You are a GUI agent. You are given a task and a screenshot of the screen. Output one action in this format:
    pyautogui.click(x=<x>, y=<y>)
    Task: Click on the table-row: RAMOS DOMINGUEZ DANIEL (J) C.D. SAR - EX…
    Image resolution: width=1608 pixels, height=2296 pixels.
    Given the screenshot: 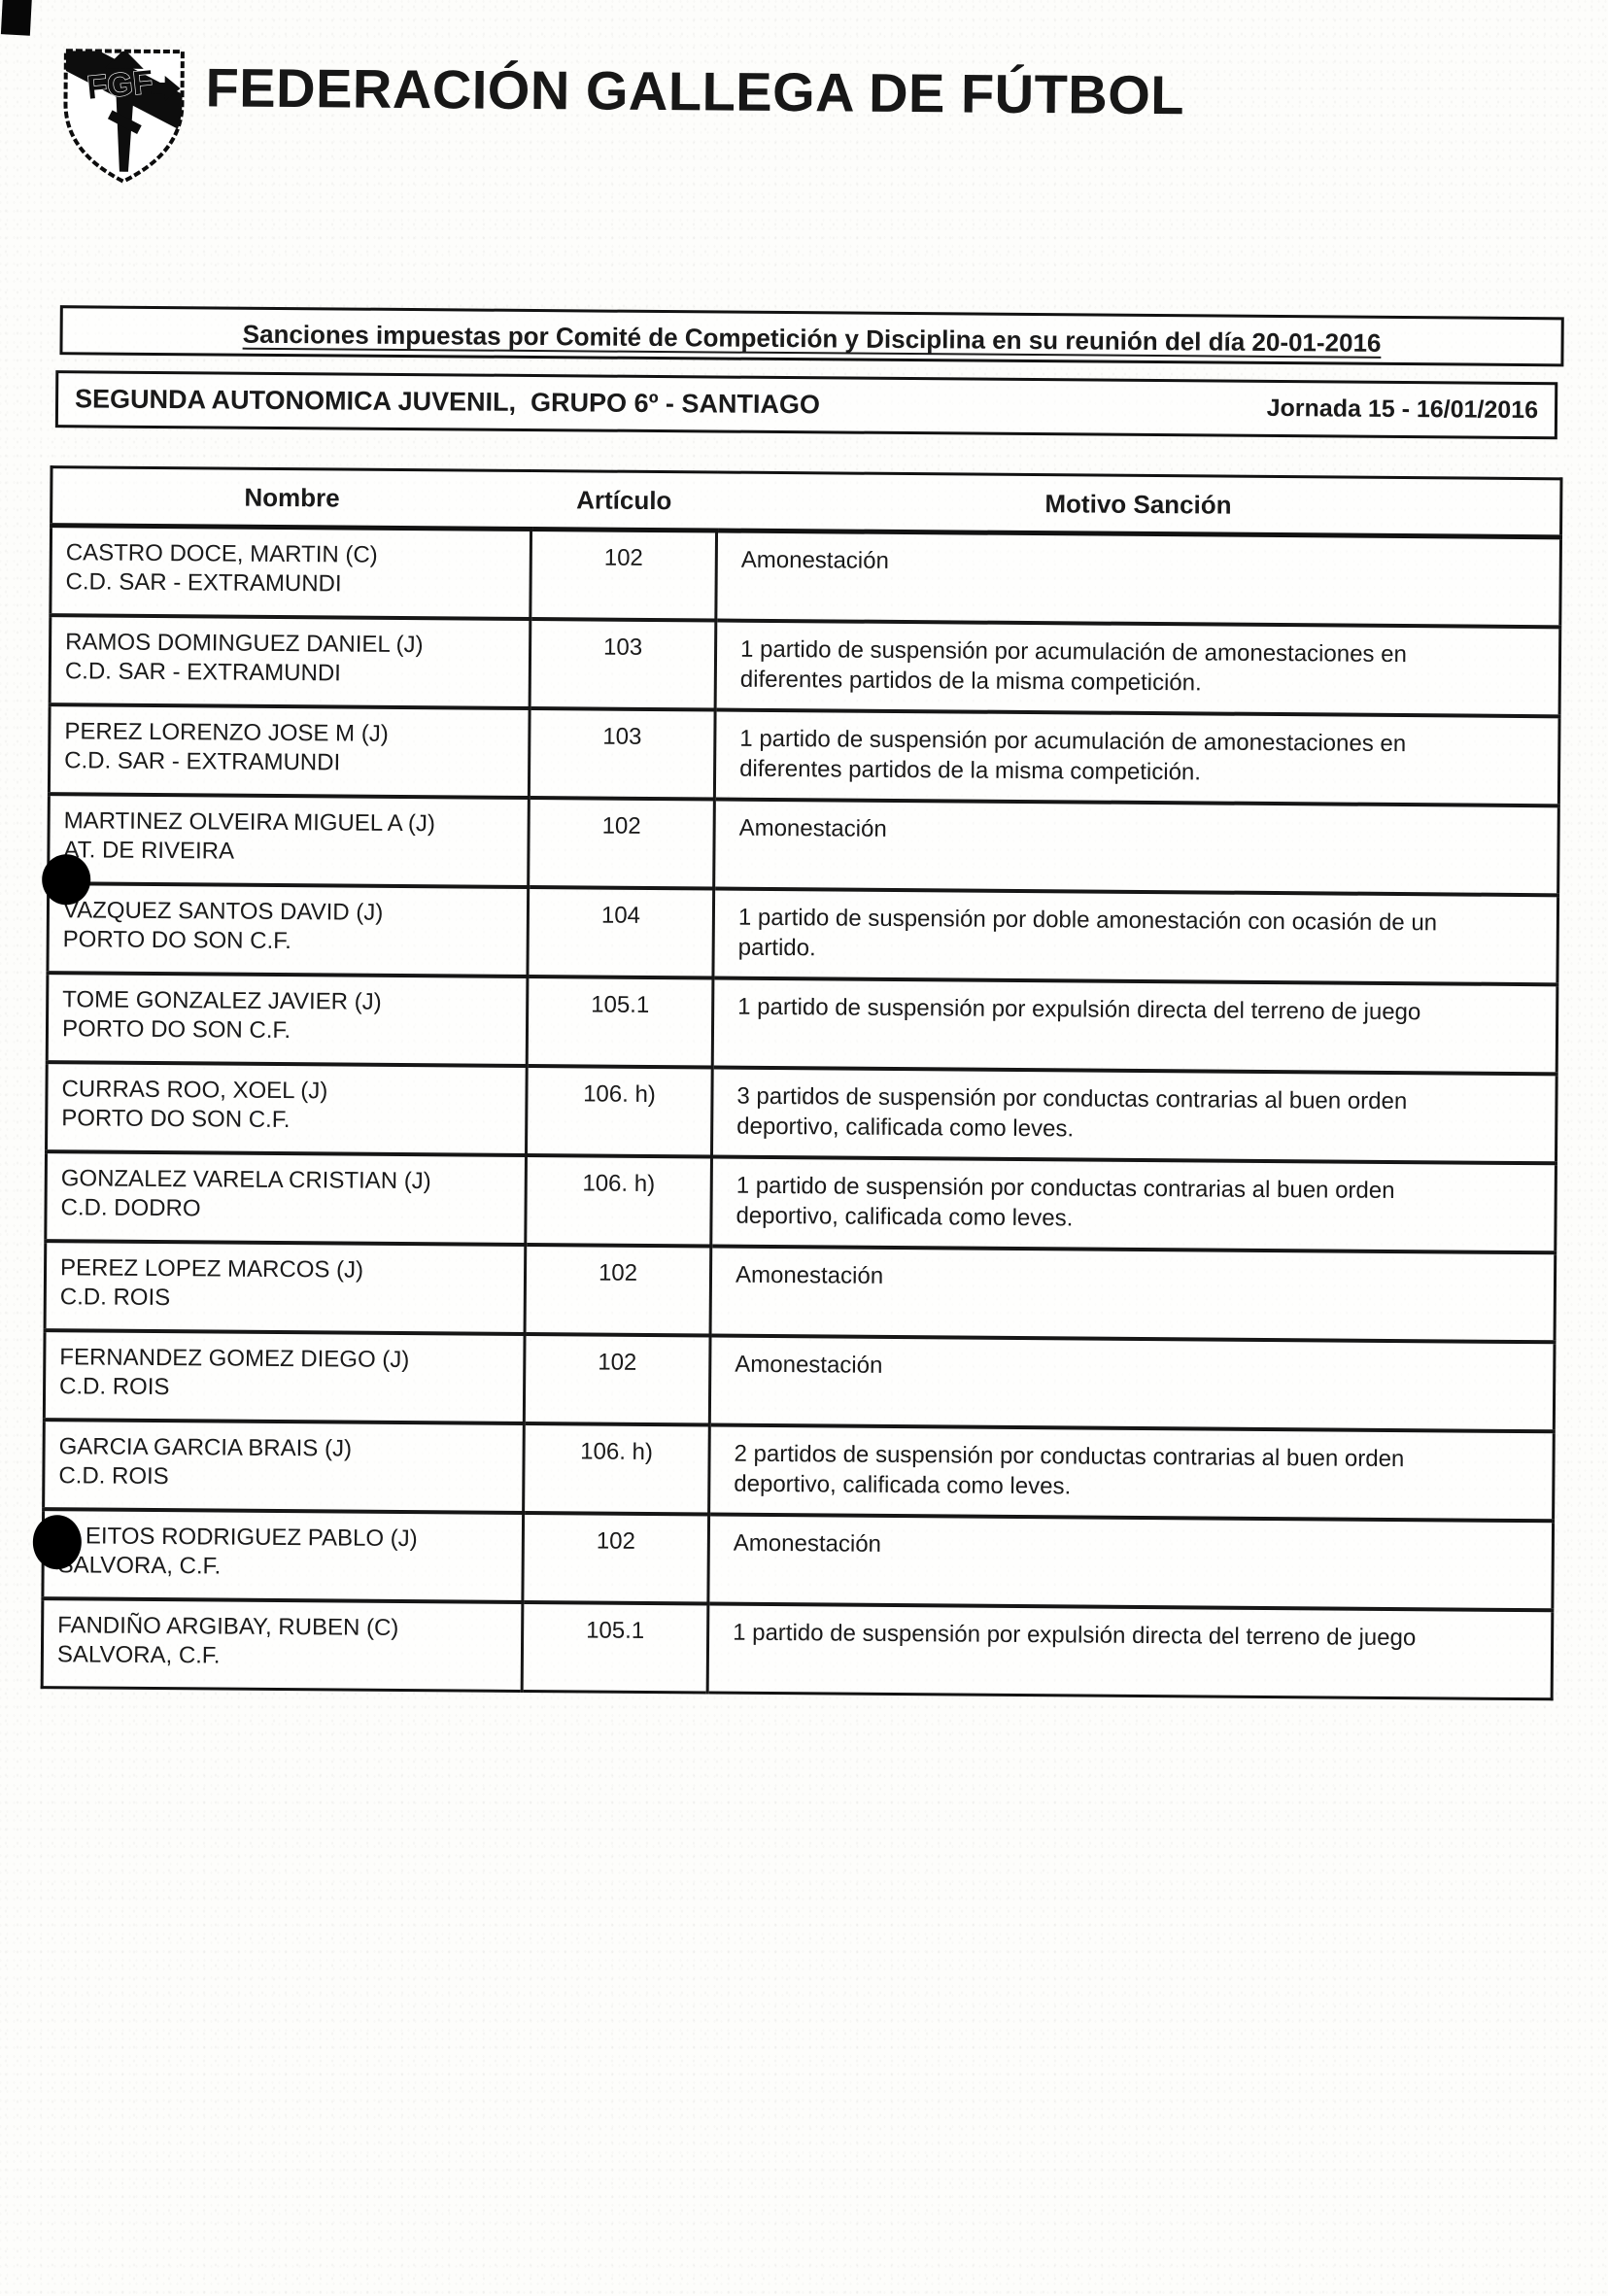 What is the action you would take?
    pyautogui.click(x=805, y=666)
    